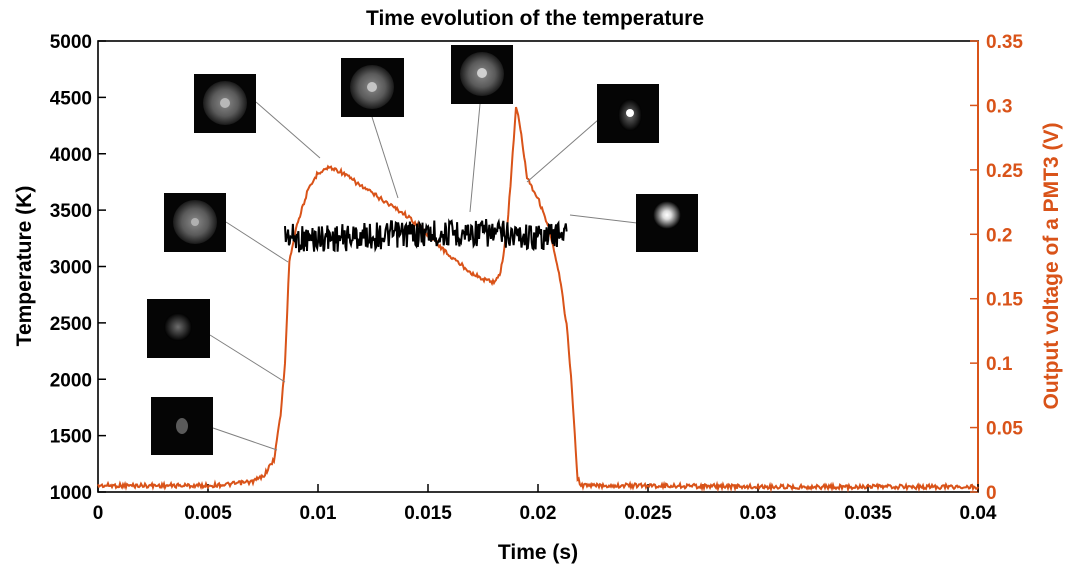  What do you see at coordinates (999, 364) in the screenshot?
I see `right-y-tick-label: 0.1` at bounding box center [999, 364].